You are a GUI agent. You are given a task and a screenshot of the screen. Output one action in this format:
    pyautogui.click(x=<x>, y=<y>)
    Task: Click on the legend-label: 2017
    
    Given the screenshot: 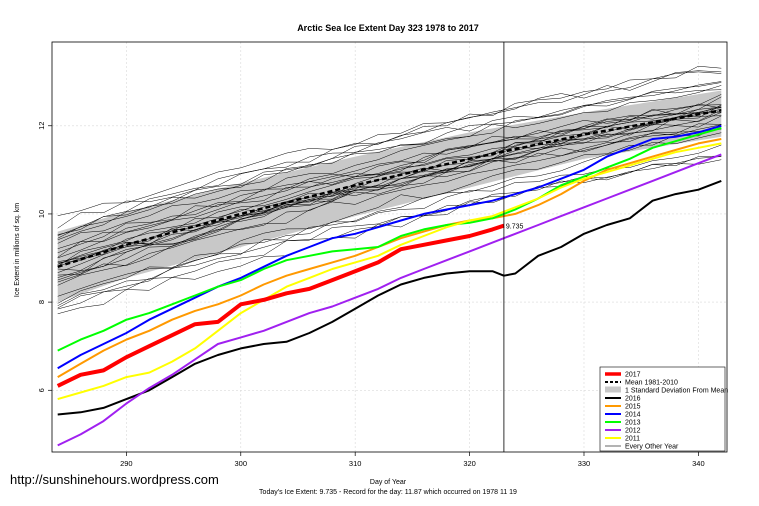 What is the action you would take?
    pyautogui.click(x=633, y=375)
    